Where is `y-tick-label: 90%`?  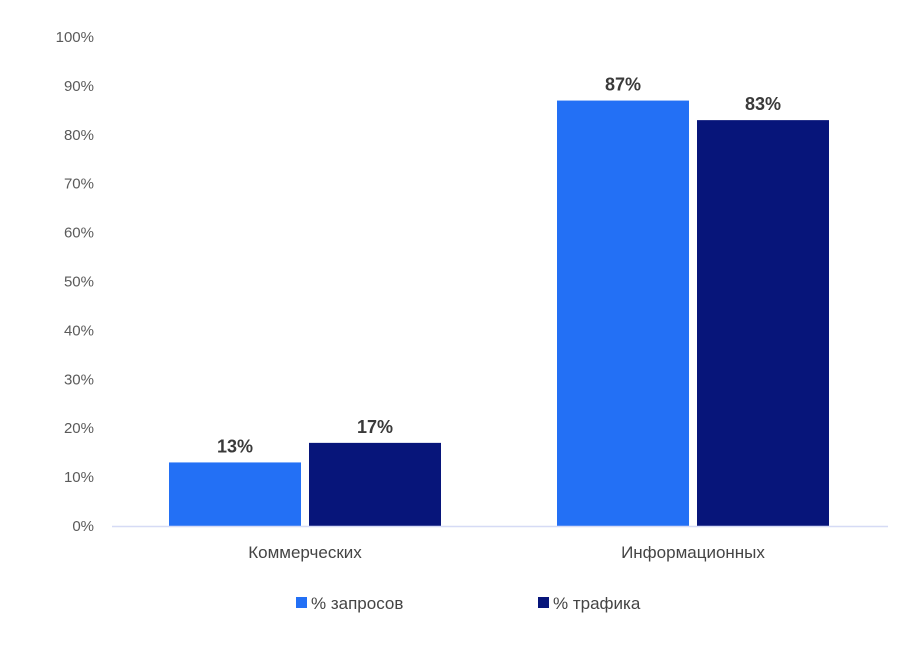
y-tick-label: 90% is located at coordinates (79, 86).